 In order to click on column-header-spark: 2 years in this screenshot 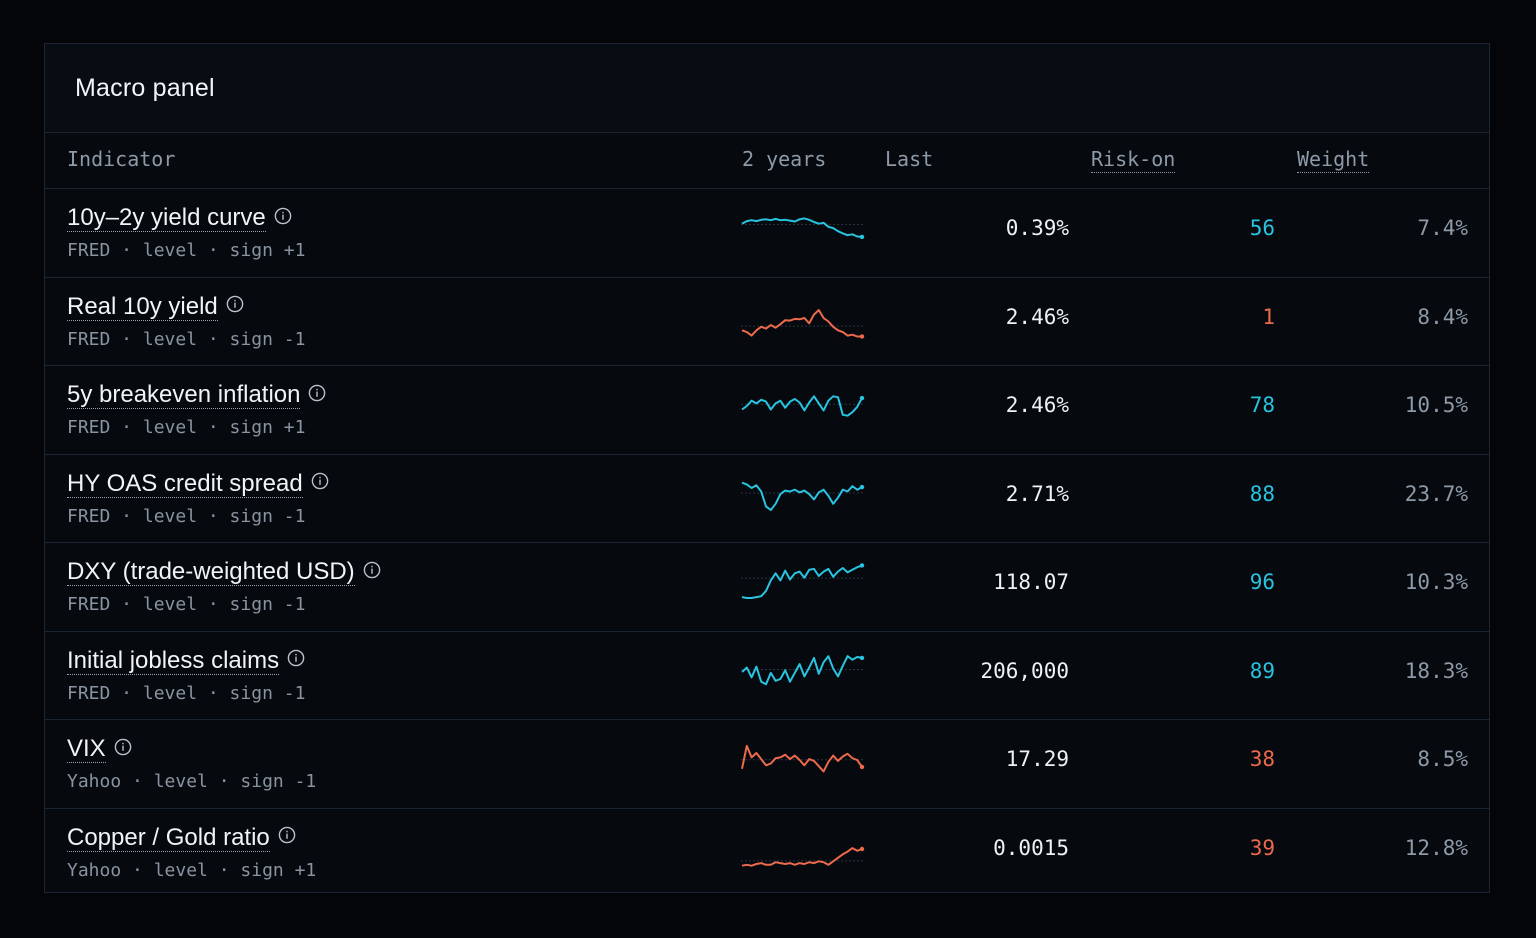, I will do `click(784, 159)`.